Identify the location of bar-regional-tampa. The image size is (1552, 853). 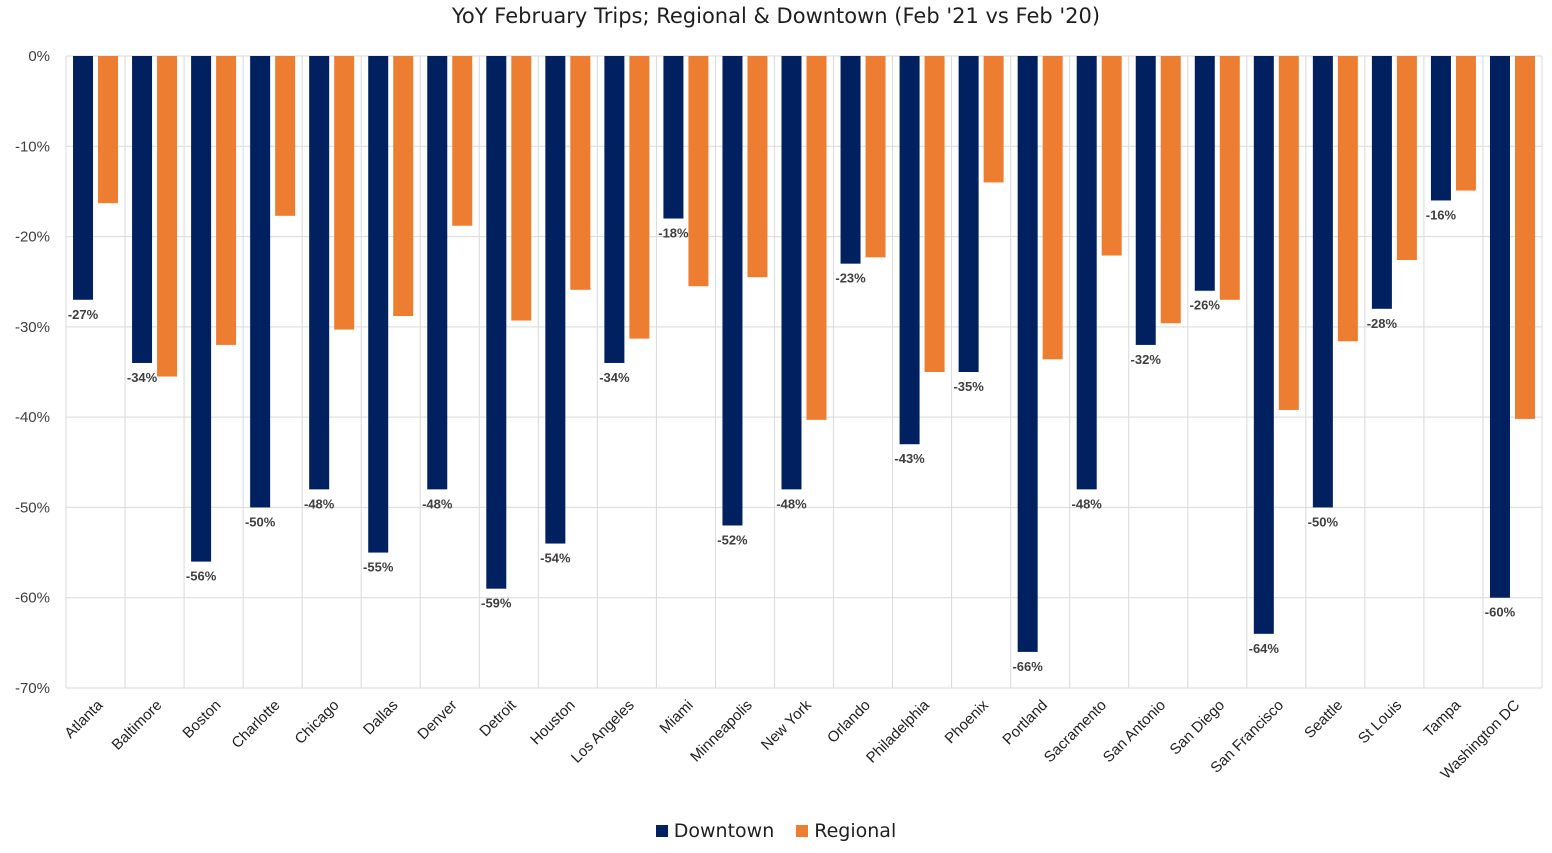
(1465, 123).